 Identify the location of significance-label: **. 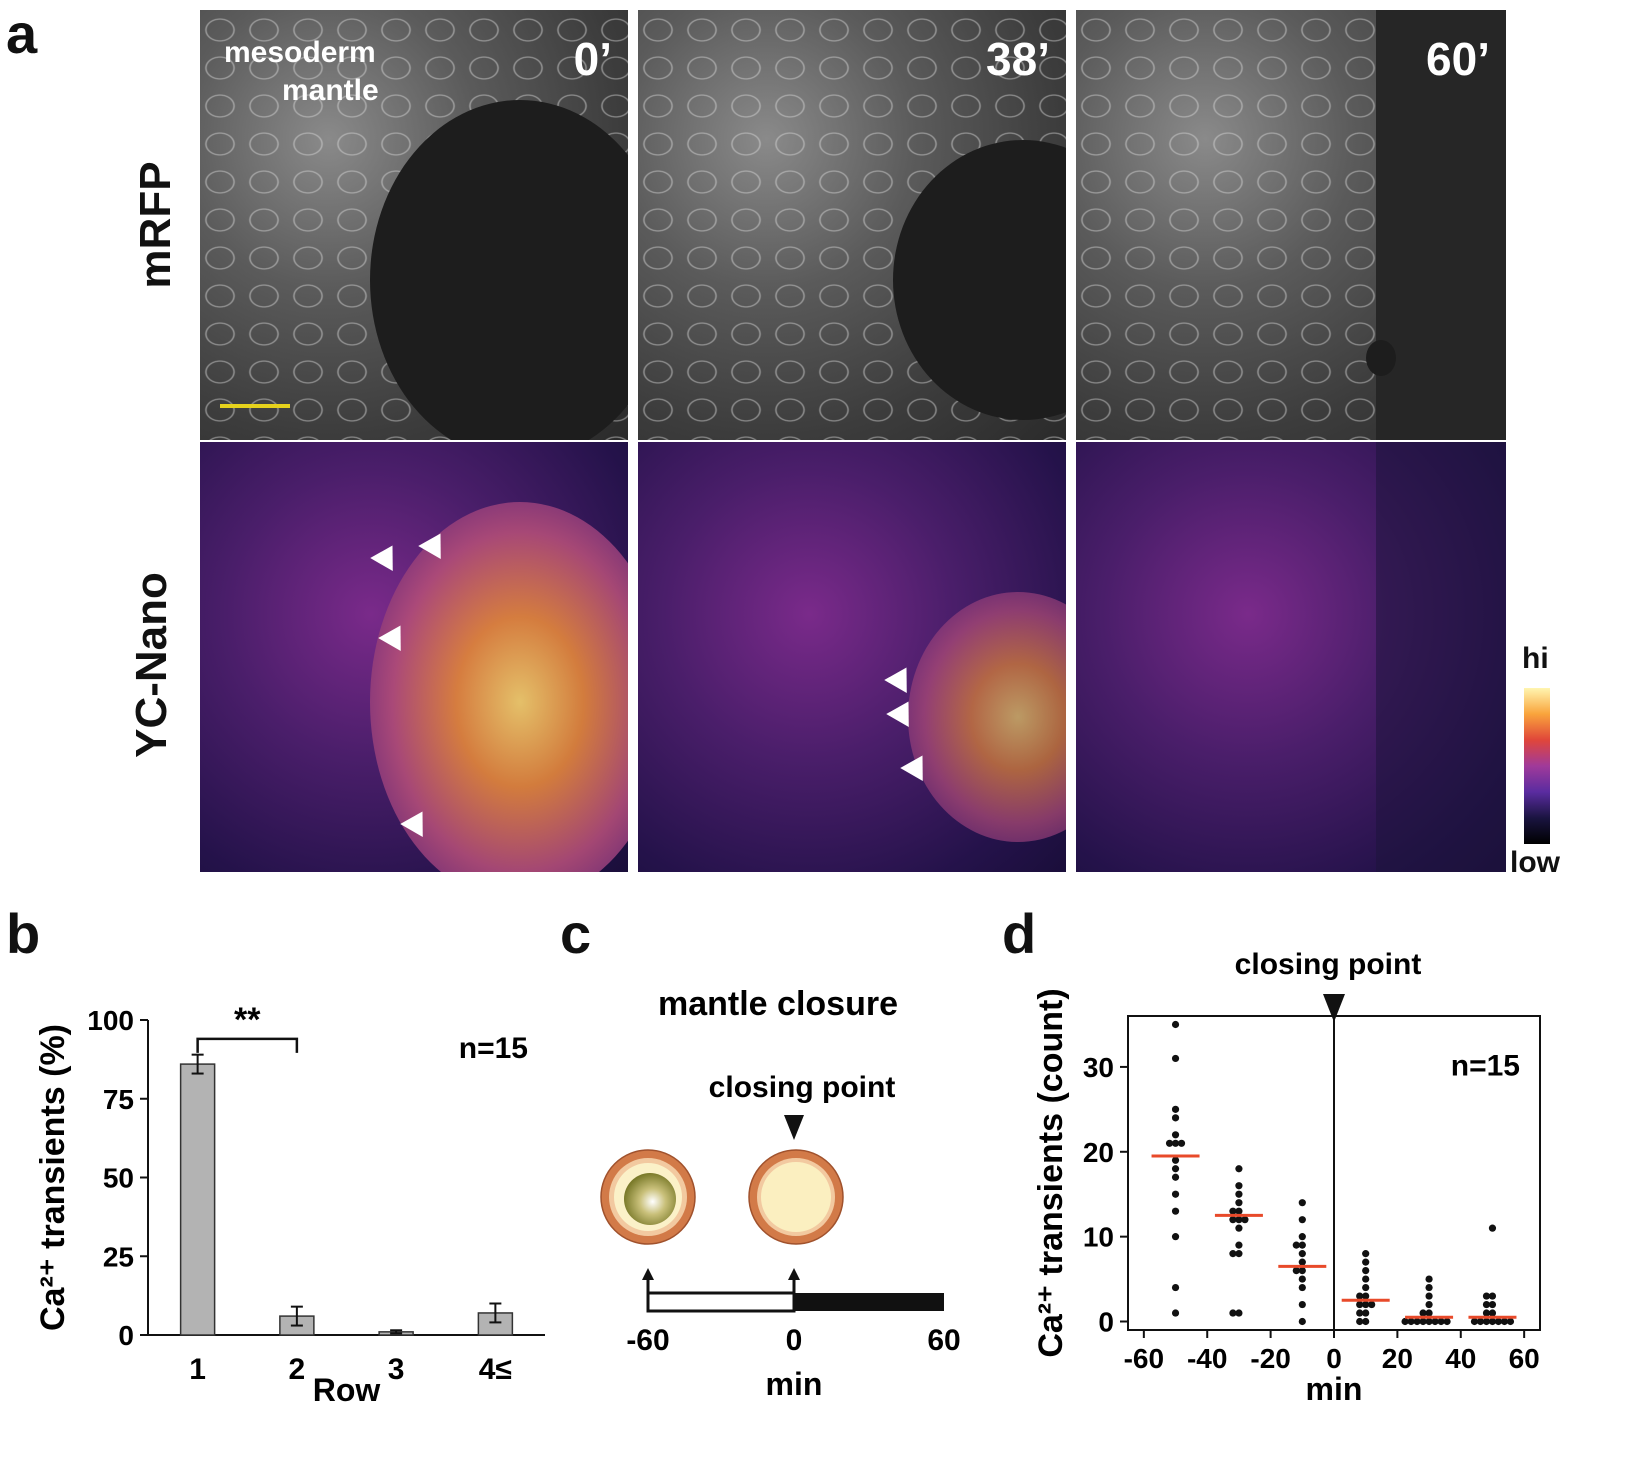
(247, 1020).